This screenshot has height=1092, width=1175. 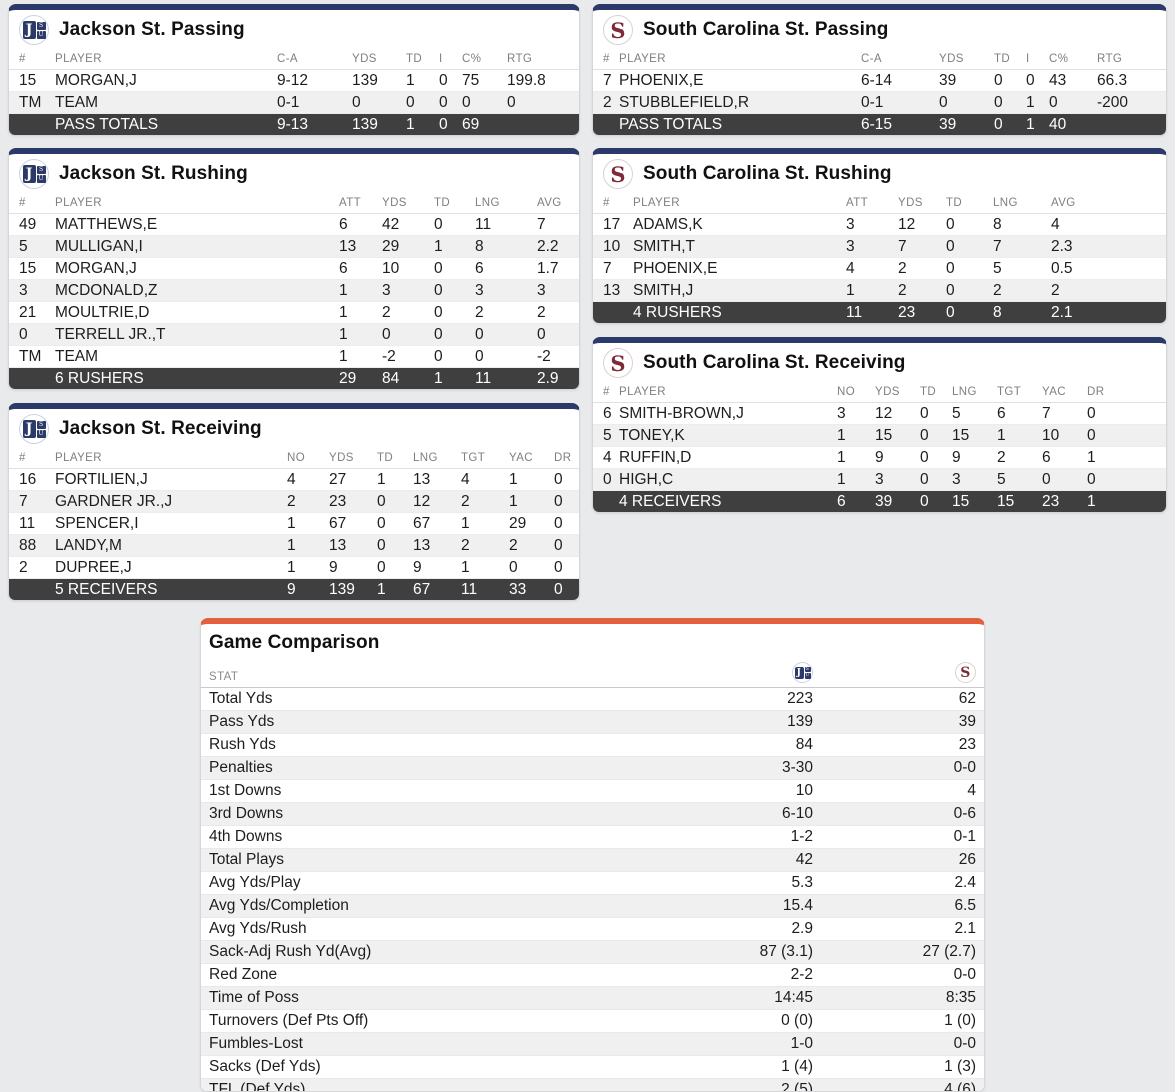 I want to click on south-carolina-st-value: 62, so click(x=902, y=699).